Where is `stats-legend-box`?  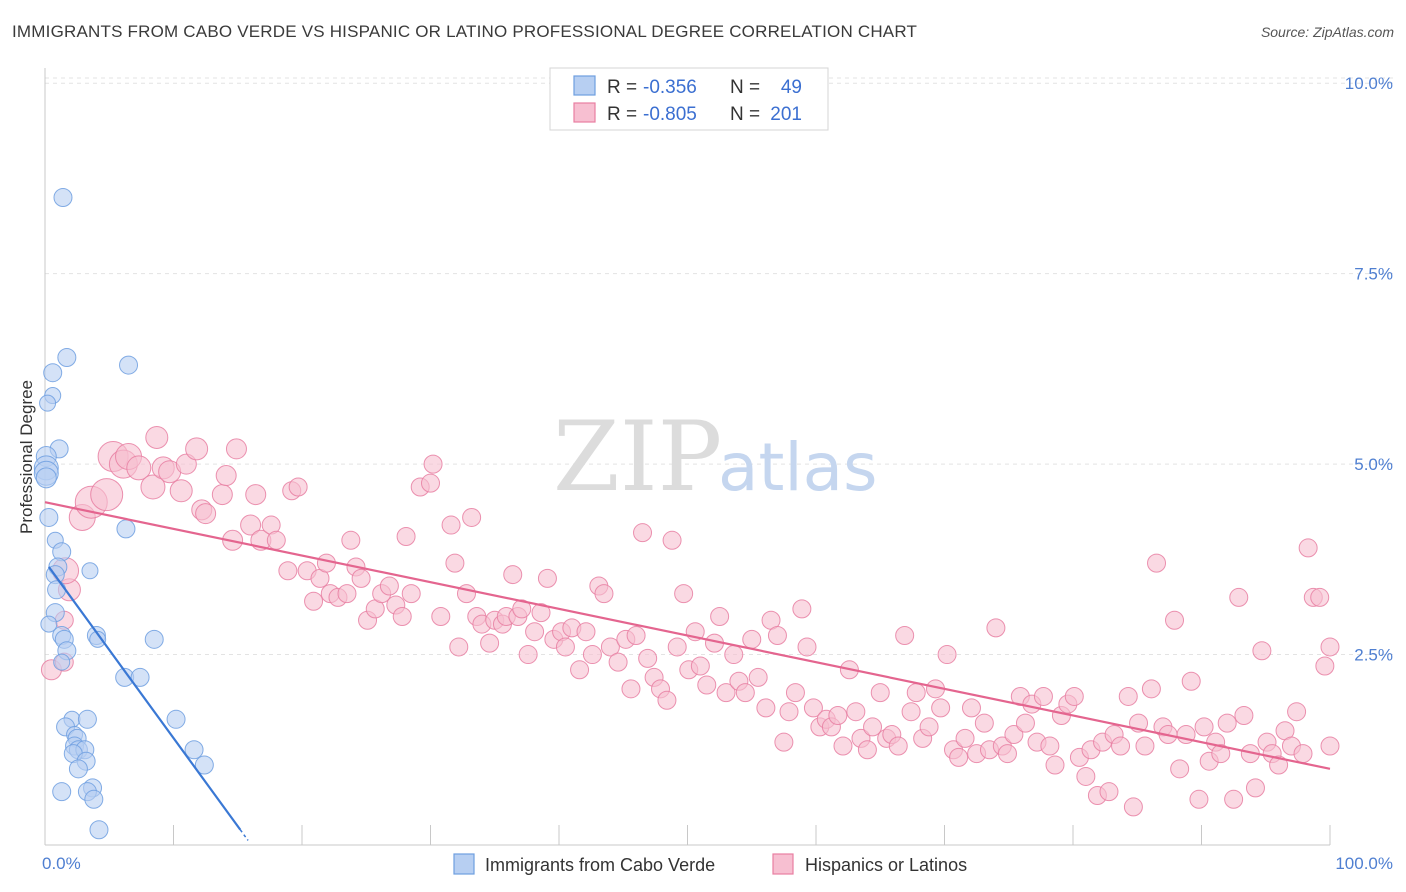 stats-legend-box is located at coordinates (689, 99).